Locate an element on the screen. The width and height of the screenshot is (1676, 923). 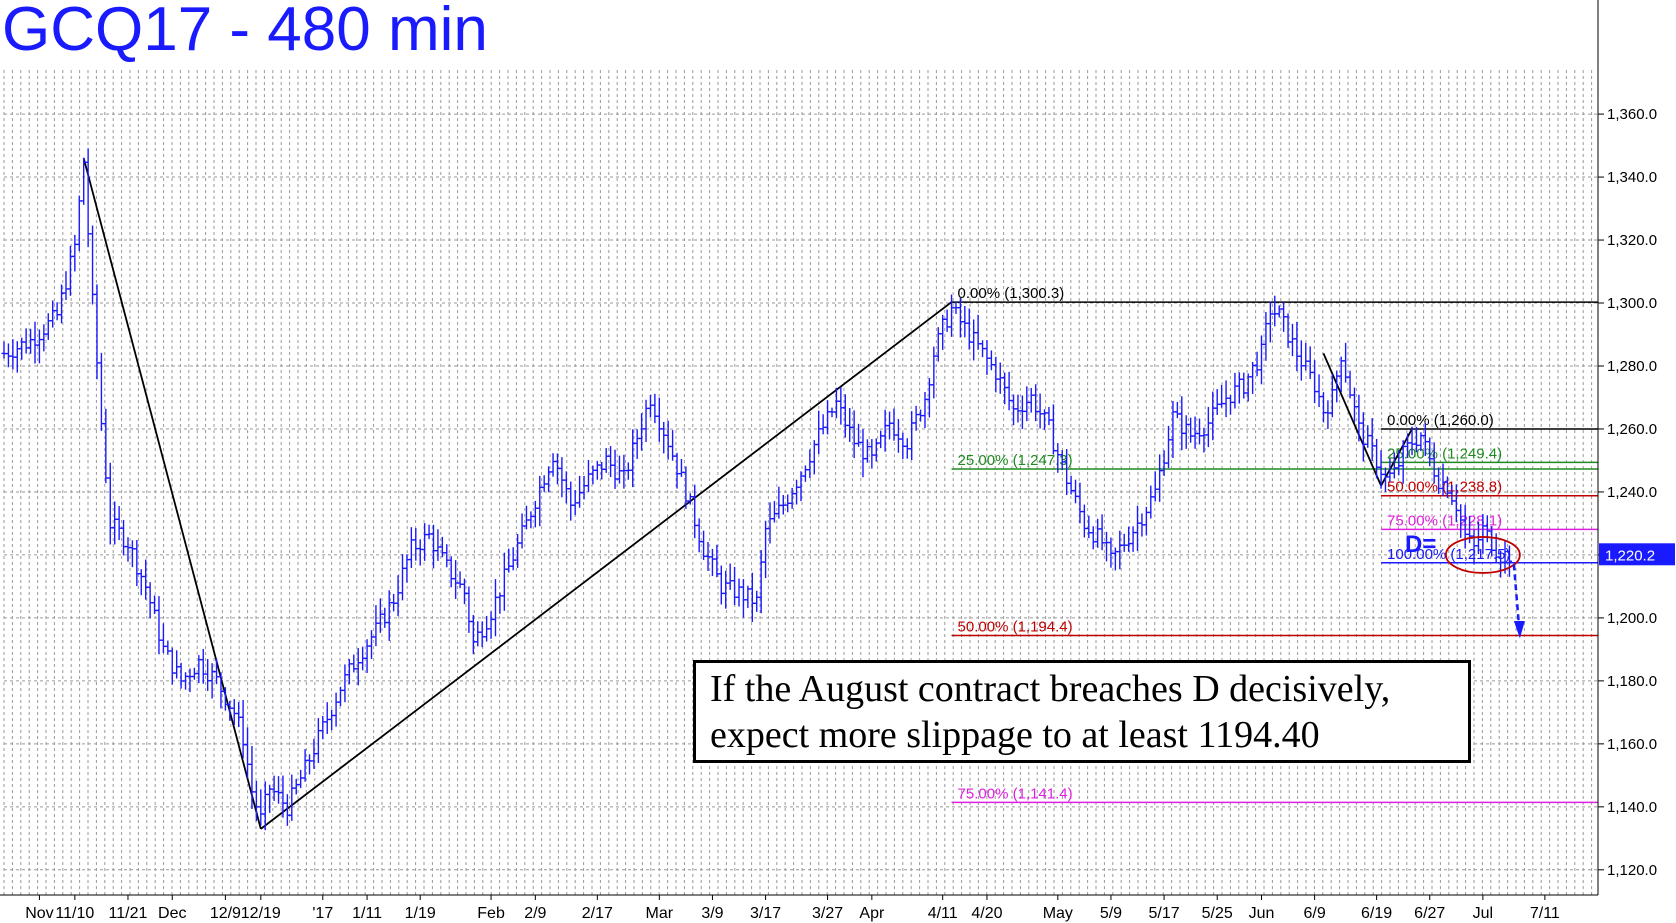
last-price-label: 1,220.2 is located at coordinates (1630, 555).